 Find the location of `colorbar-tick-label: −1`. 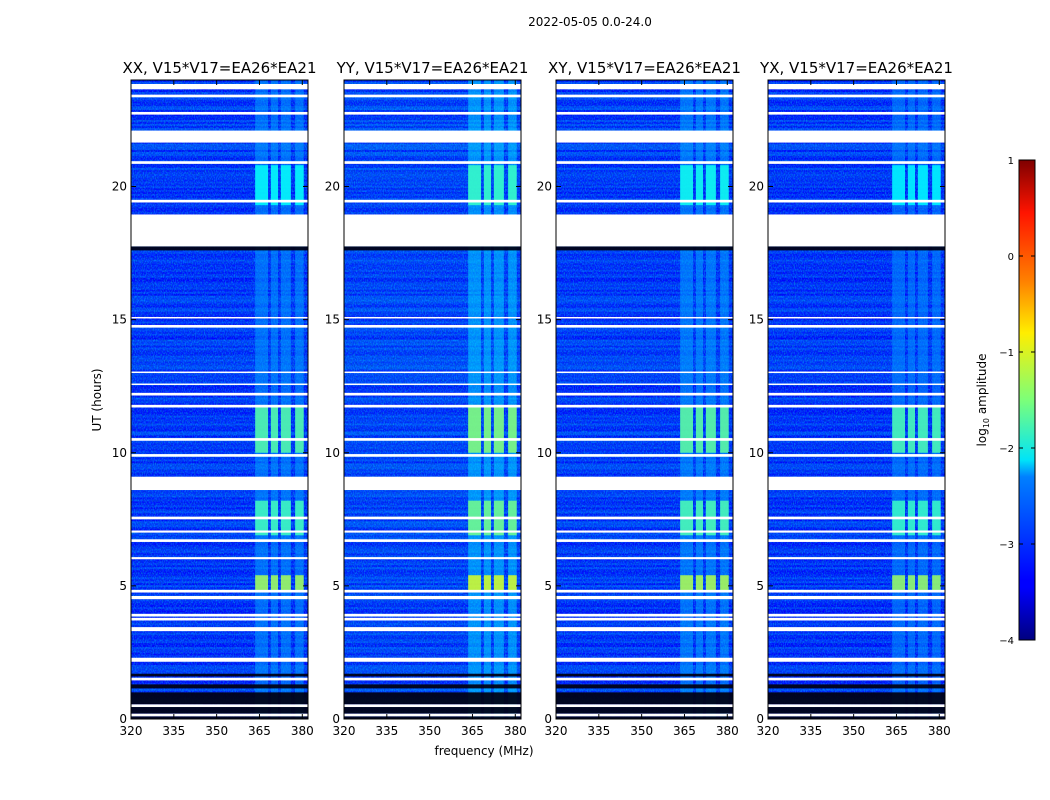

colorbar-tick-label: −1 is located at coordinates (1006, 353).